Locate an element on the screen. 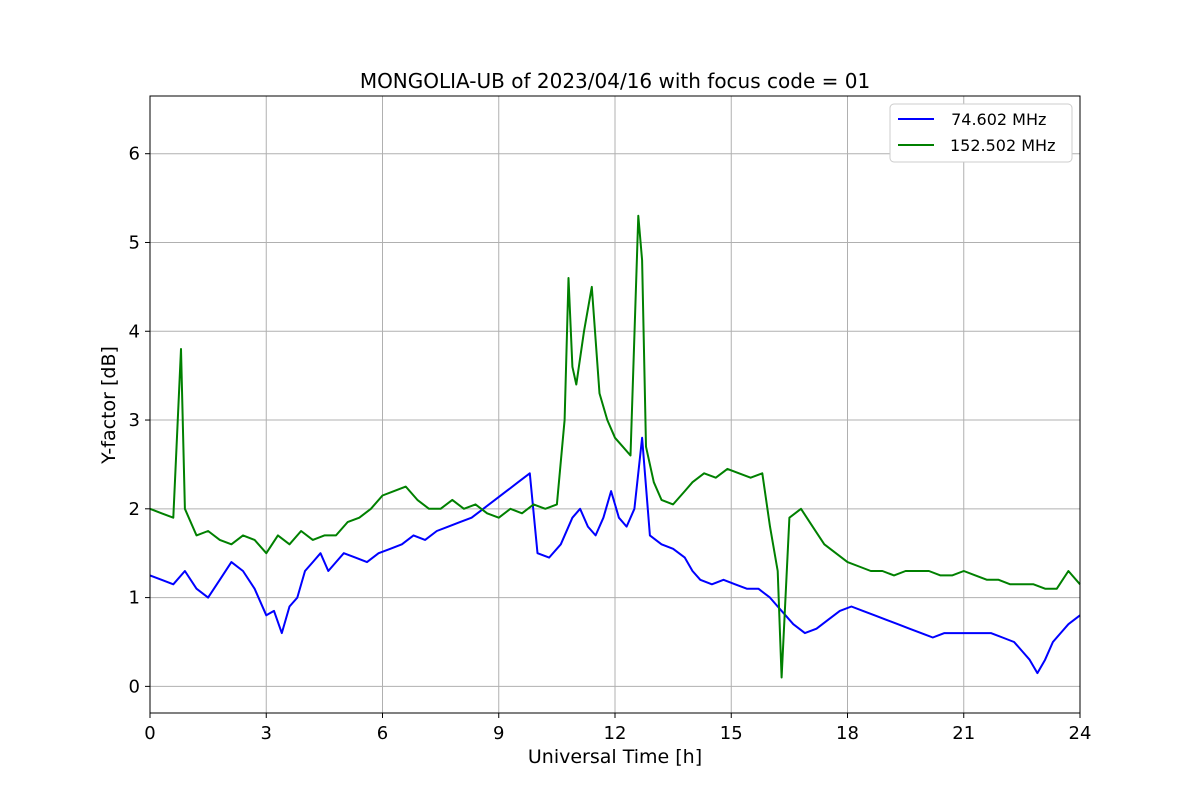 This screenshot has height=800, width=1200. y-tick-label: 0 is located at coordinates (134, 686).